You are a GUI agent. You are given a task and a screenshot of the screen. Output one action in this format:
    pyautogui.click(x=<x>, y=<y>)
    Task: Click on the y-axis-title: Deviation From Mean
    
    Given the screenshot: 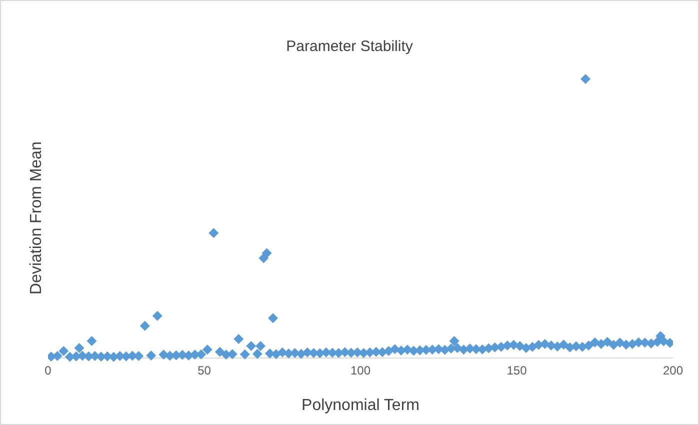 What is the action you would take?
    pyautogui.click(x=37, y=218)
    